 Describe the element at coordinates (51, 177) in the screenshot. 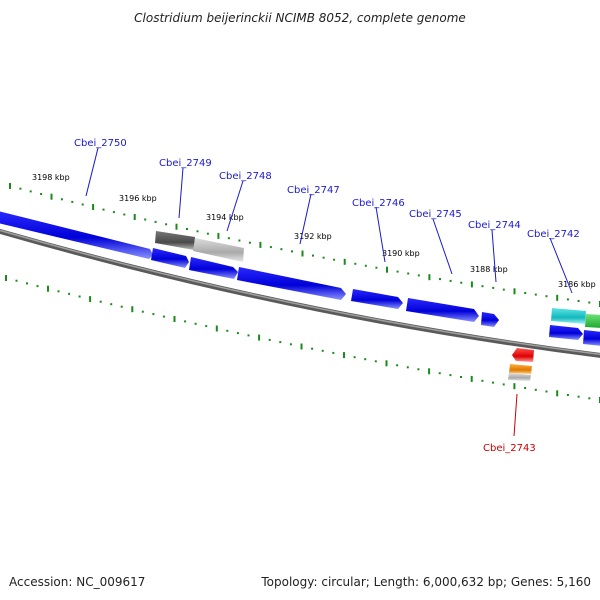

I see `kbp-label-3198: 3198 kbp` at that location.